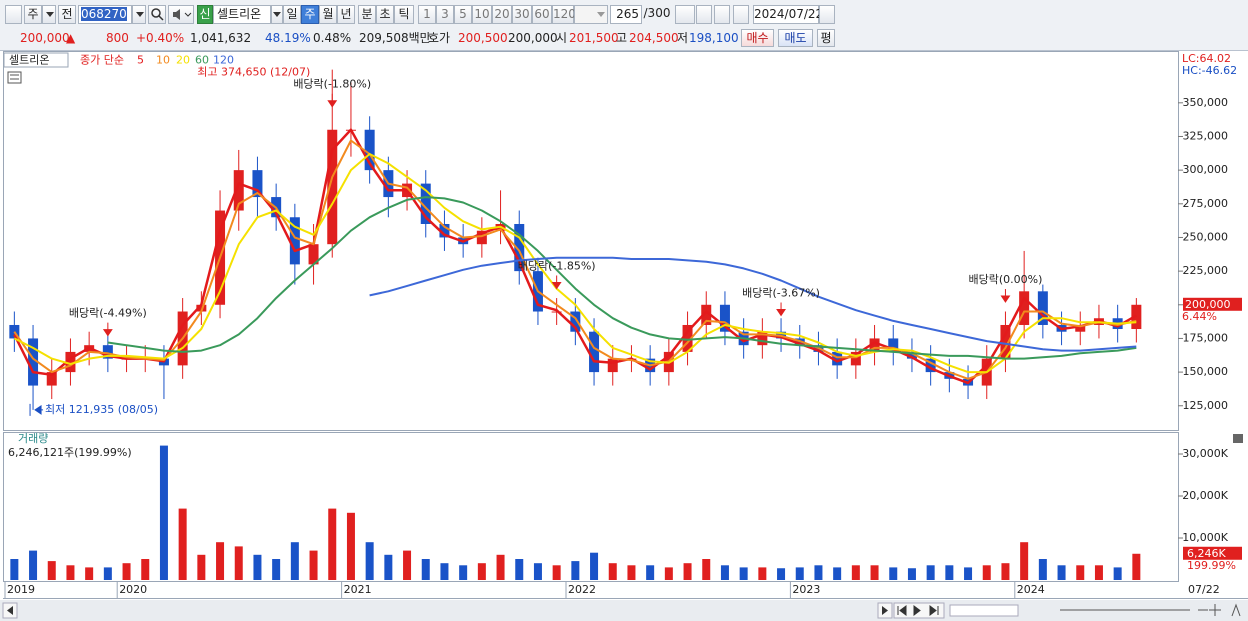  Describe the element at coordinates (181, 14) in the screenshot. I see `sound-button` at that location.